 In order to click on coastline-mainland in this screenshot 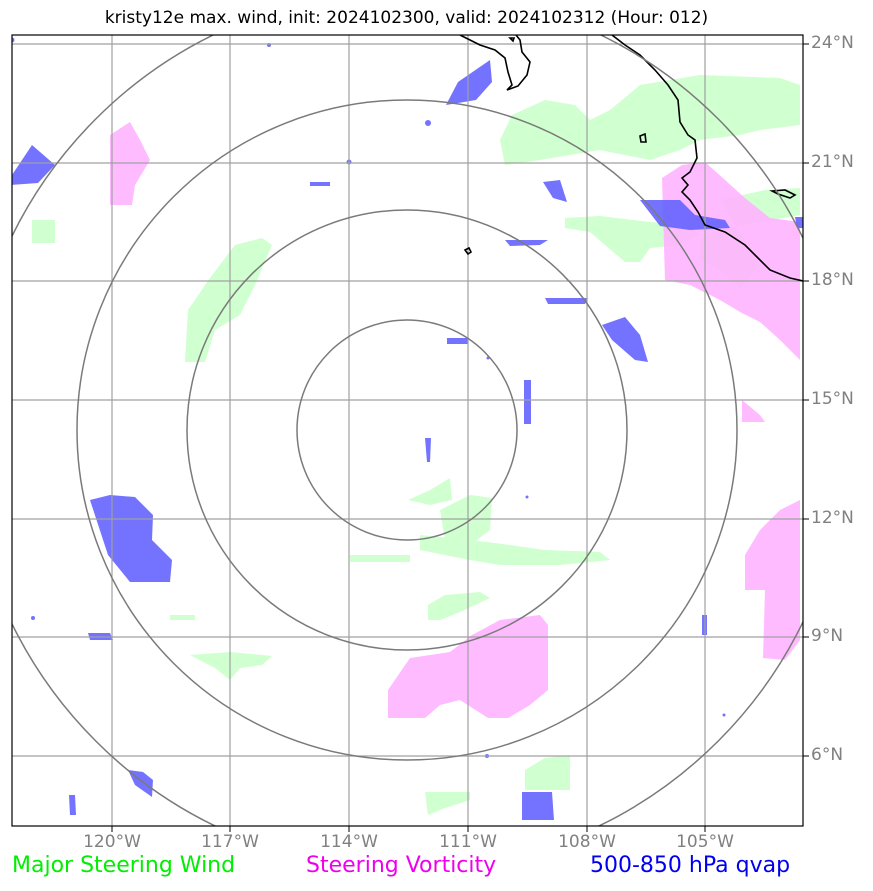, I will do `click(707, 158)`.